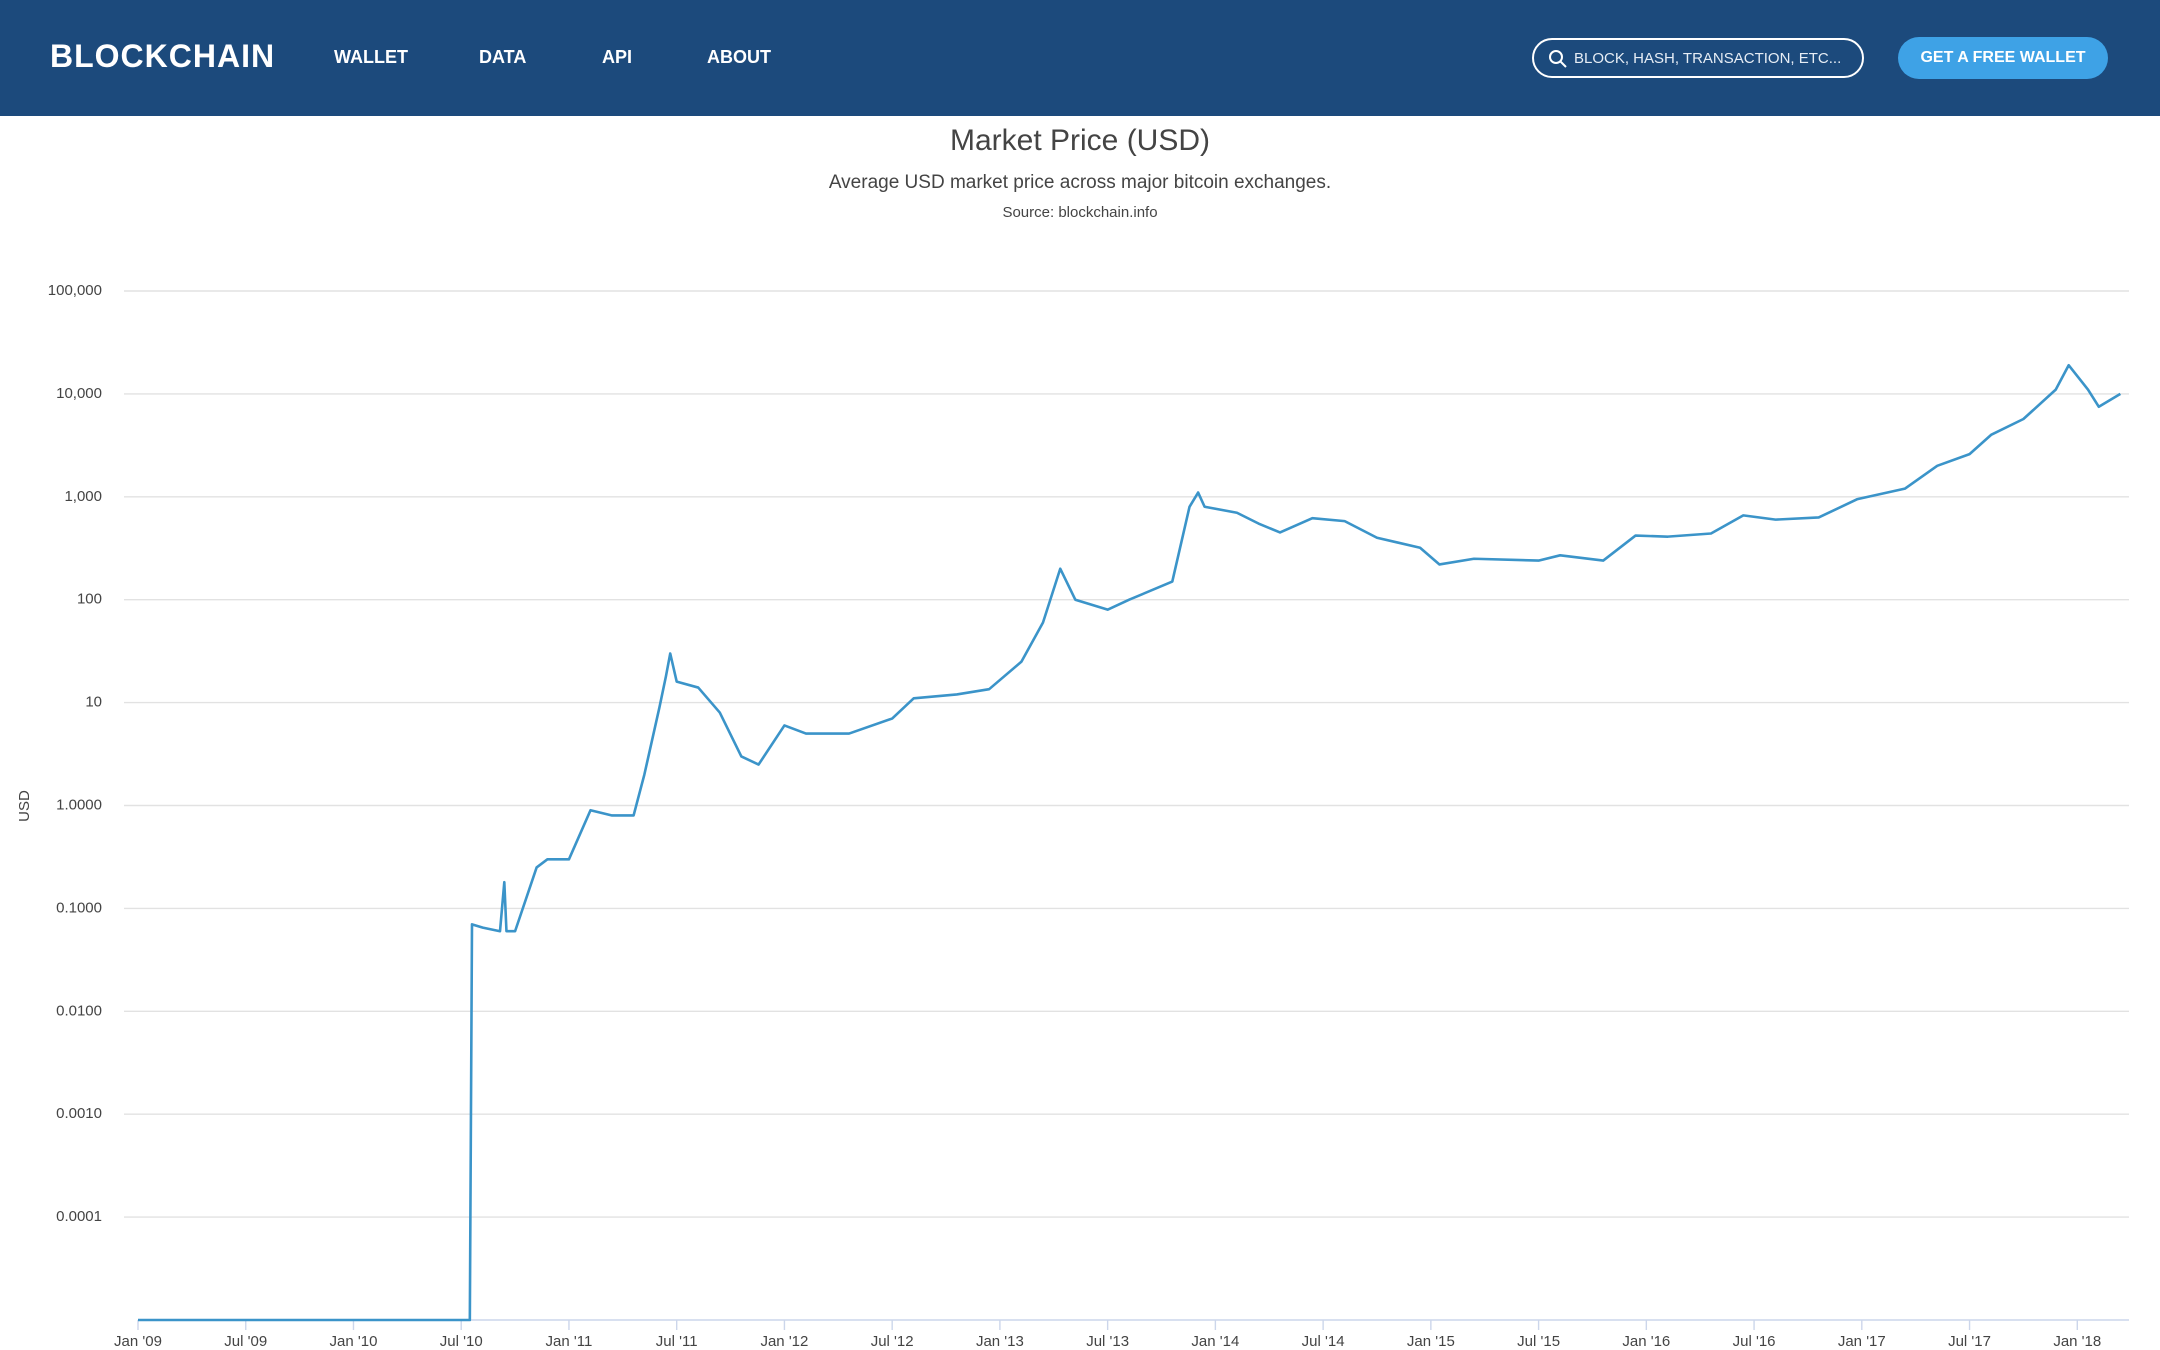 This screenshot has height=1350, width=2160. I want to click on wallet-button: GET A FREE WALLET, so click(2003, 58).